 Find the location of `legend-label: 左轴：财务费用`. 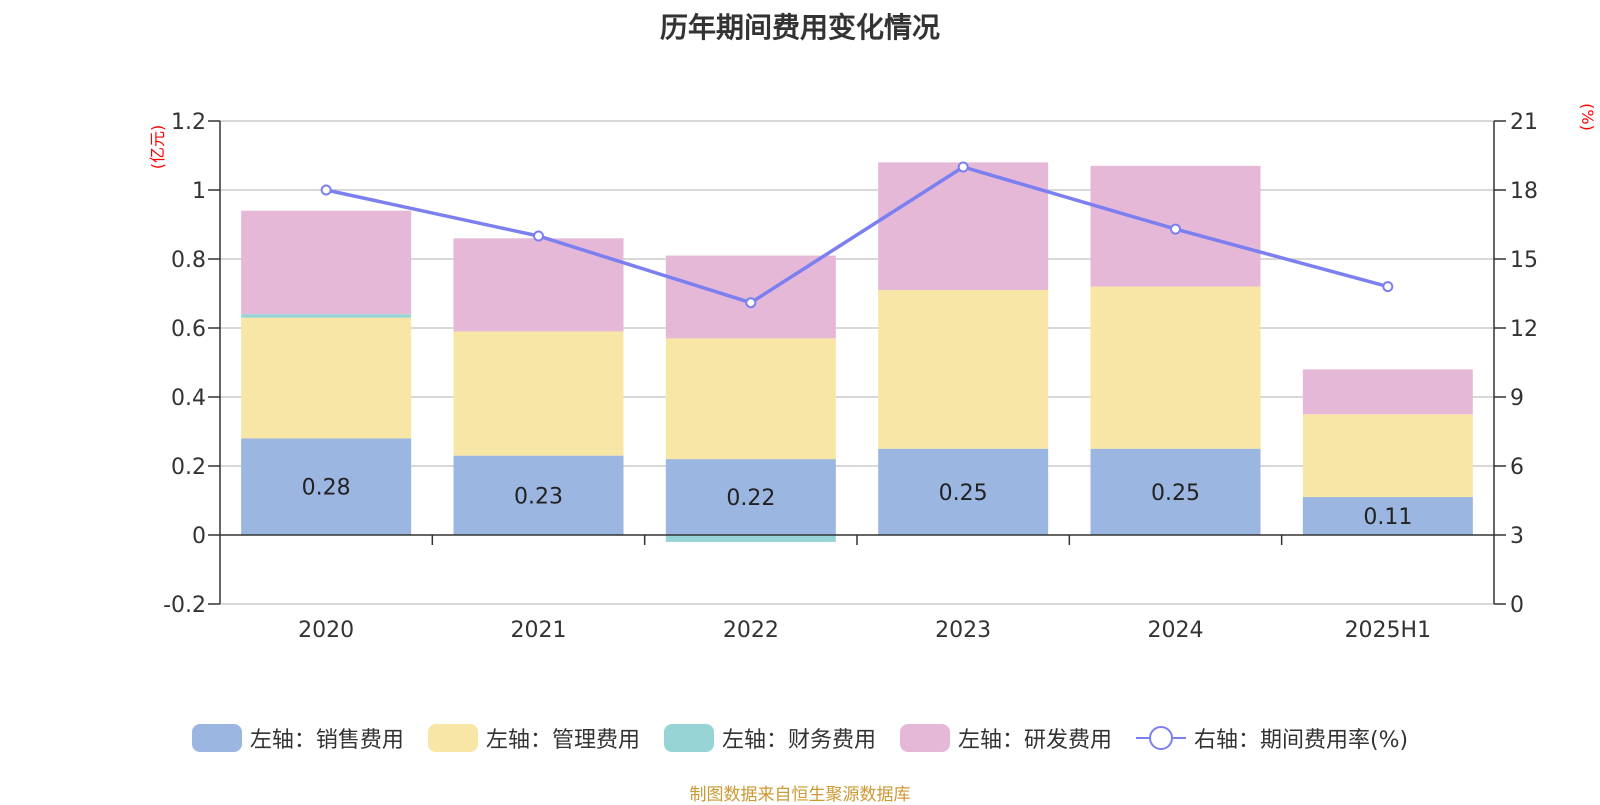

legend-label: 左轴：财务费用 is located at coordinates (798, 740).